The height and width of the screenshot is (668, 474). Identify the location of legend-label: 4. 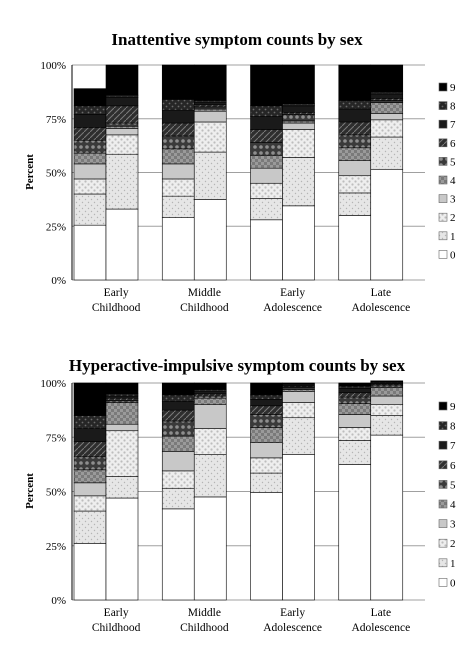
(453, 505).